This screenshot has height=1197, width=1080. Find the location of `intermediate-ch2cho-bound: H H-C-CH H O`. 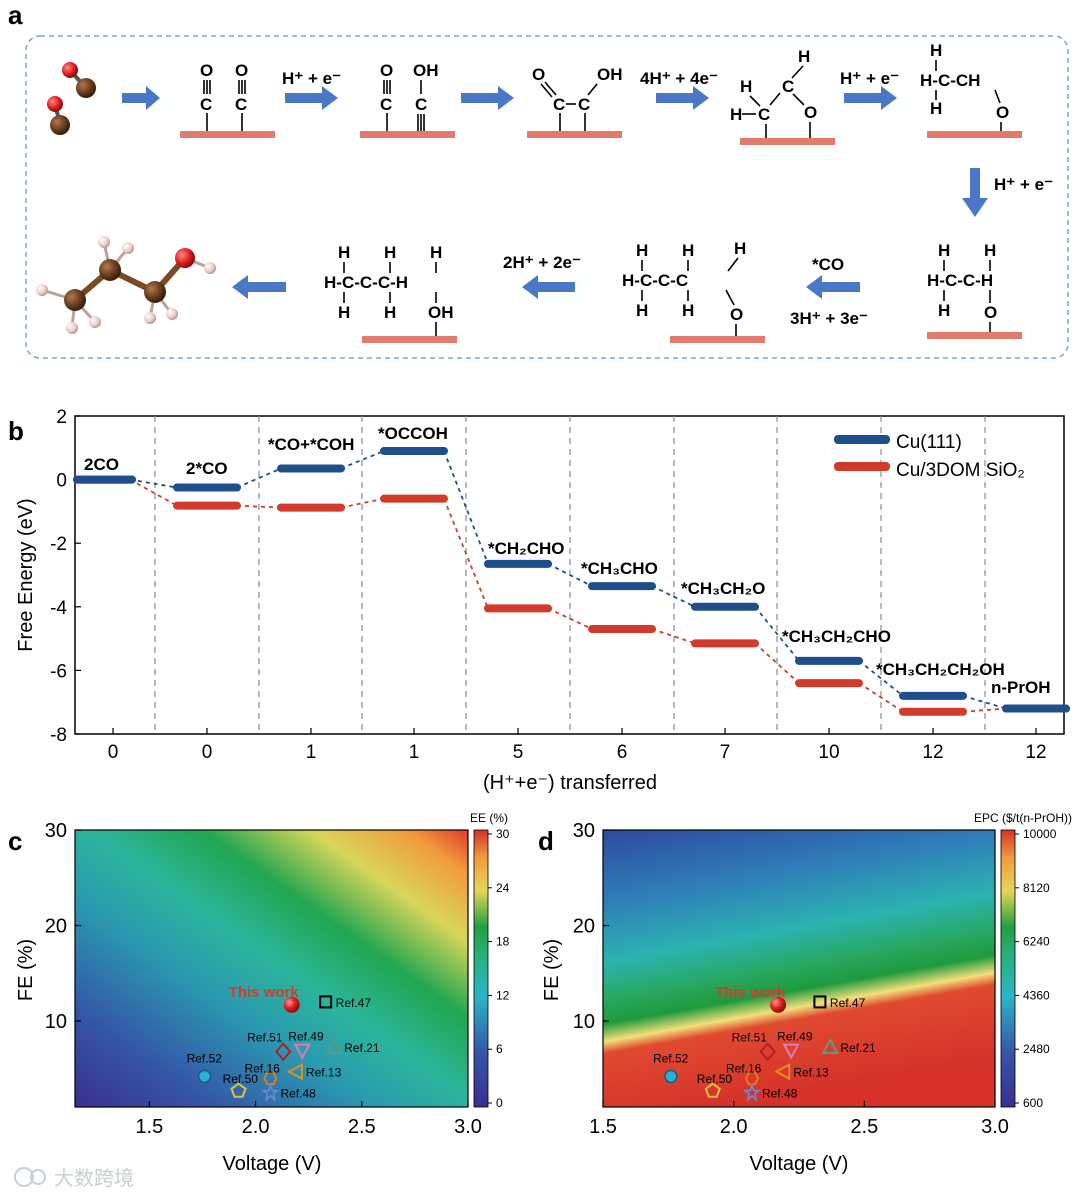

intermediate-ch2cho-bound: H H-C-CH H O is located at coordinates (964, 86).